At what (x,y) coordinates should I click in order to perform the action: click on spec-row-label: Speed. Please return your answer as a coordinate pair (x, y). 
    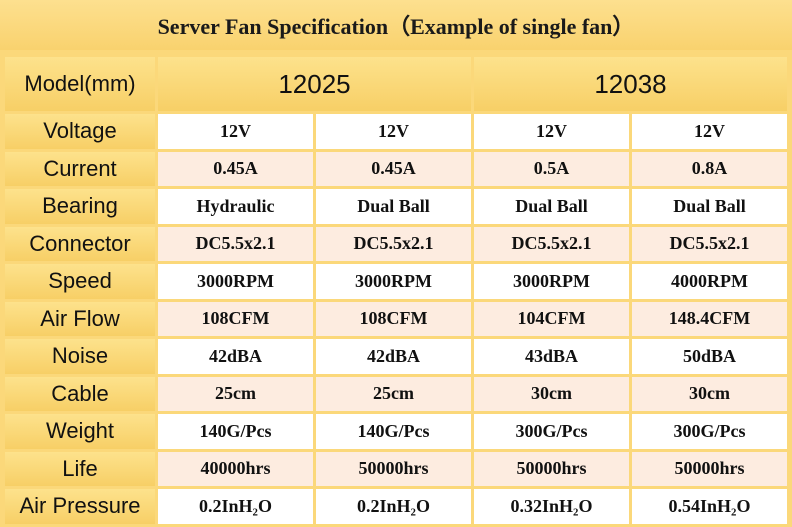
    Looking at the image, I should click on (80, 281).